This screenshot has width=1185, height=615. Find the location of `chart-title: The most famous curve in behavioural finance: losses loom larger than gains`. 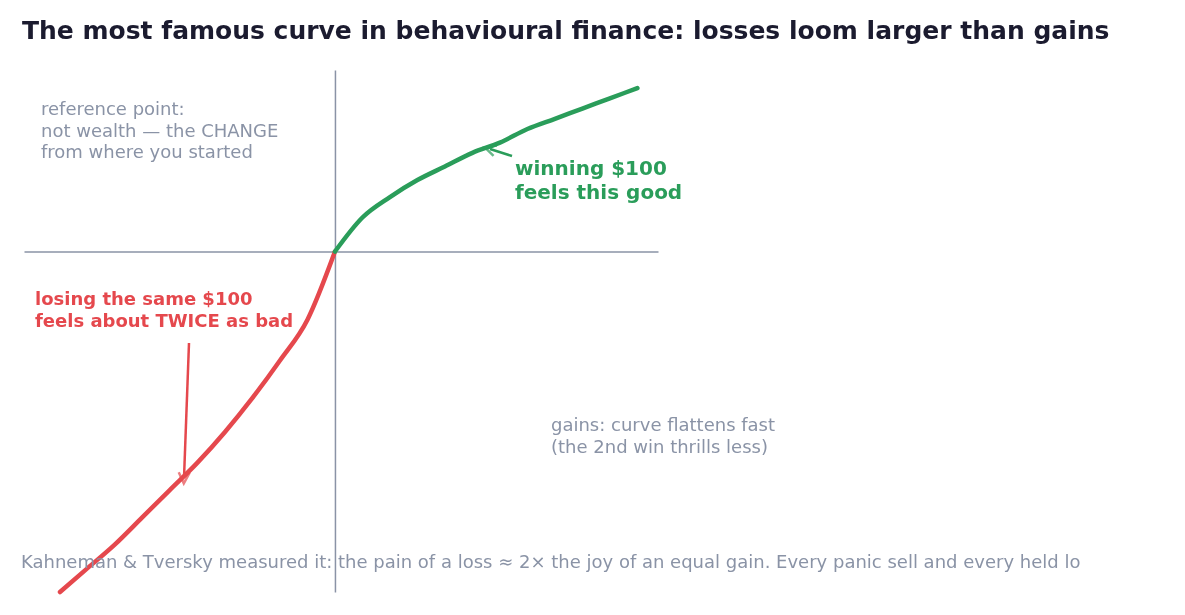

chart-title: The most famous curve in behavioural finance: losses loom larger than gains is located at coordinates (566, 30).